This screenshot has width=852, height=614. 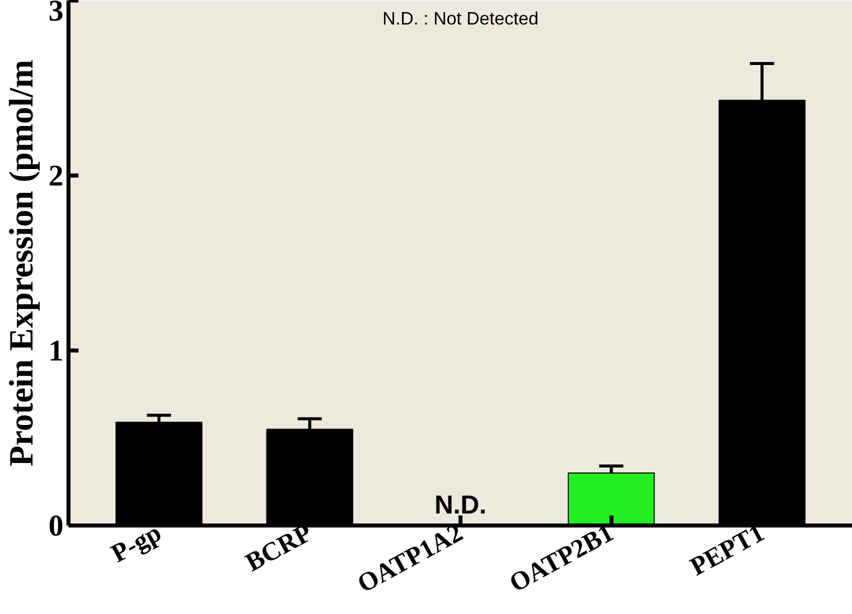 What do you see at coordinates (22, 263) in the screenshot?
I see `y-axis-title: Protein Expression (pmol/m` at bounding box center [22, 263].